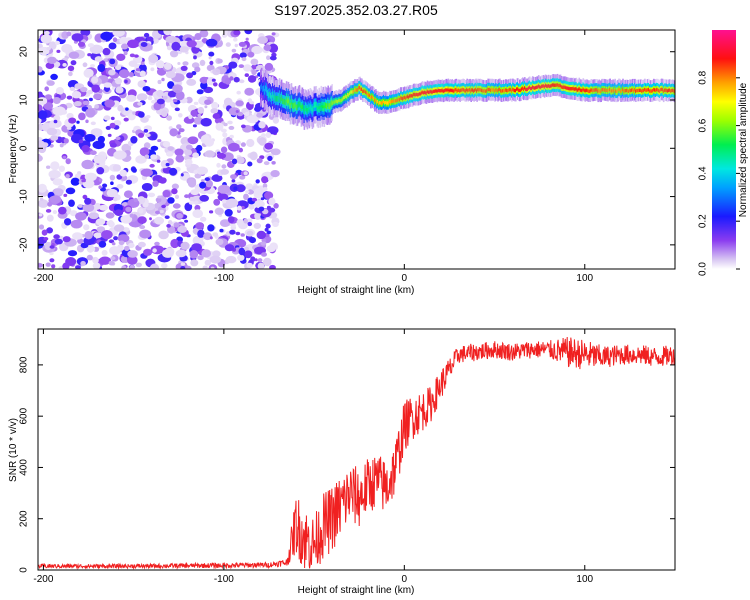 The width and height of the screenshot is (750, 600). What do you see at coordinates (24, 364) in the screenshot?
I see `snr-y-tick-label: 800` at bounding box center [24, 364].